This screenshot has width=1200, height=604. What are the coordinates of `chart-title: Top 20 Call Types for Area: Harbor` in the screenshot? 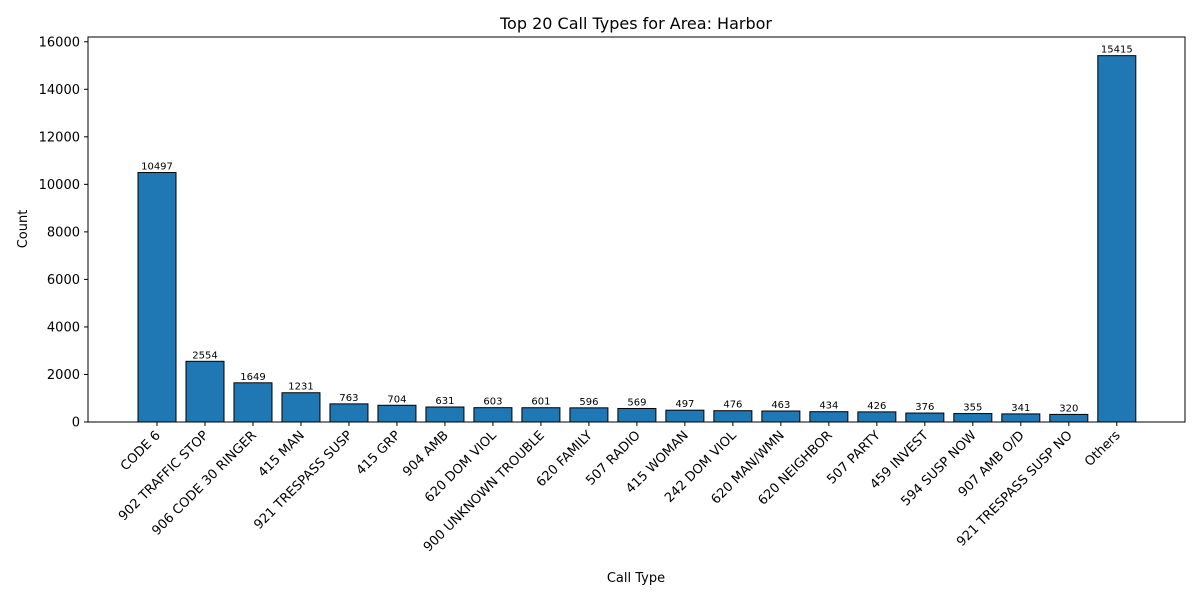 It's located at (635, 23).